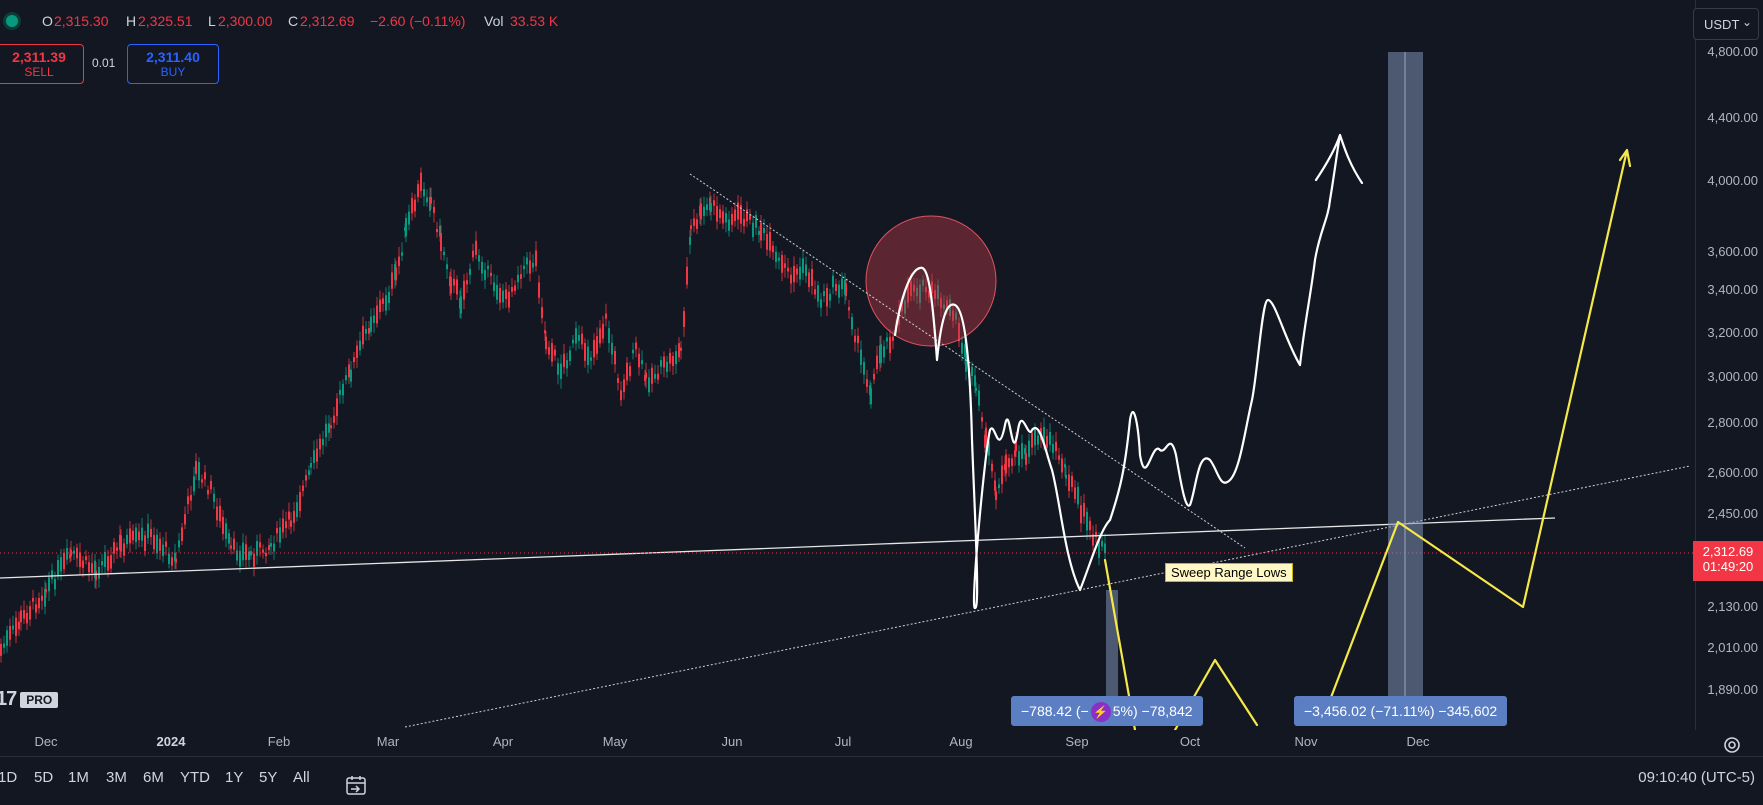 The height and width of the screenshot is (805, 1763). What do you see at coordinates (1722, 24) in the screenshot?
I see `currency-value: USDT` at bounding box center [1722, 24].